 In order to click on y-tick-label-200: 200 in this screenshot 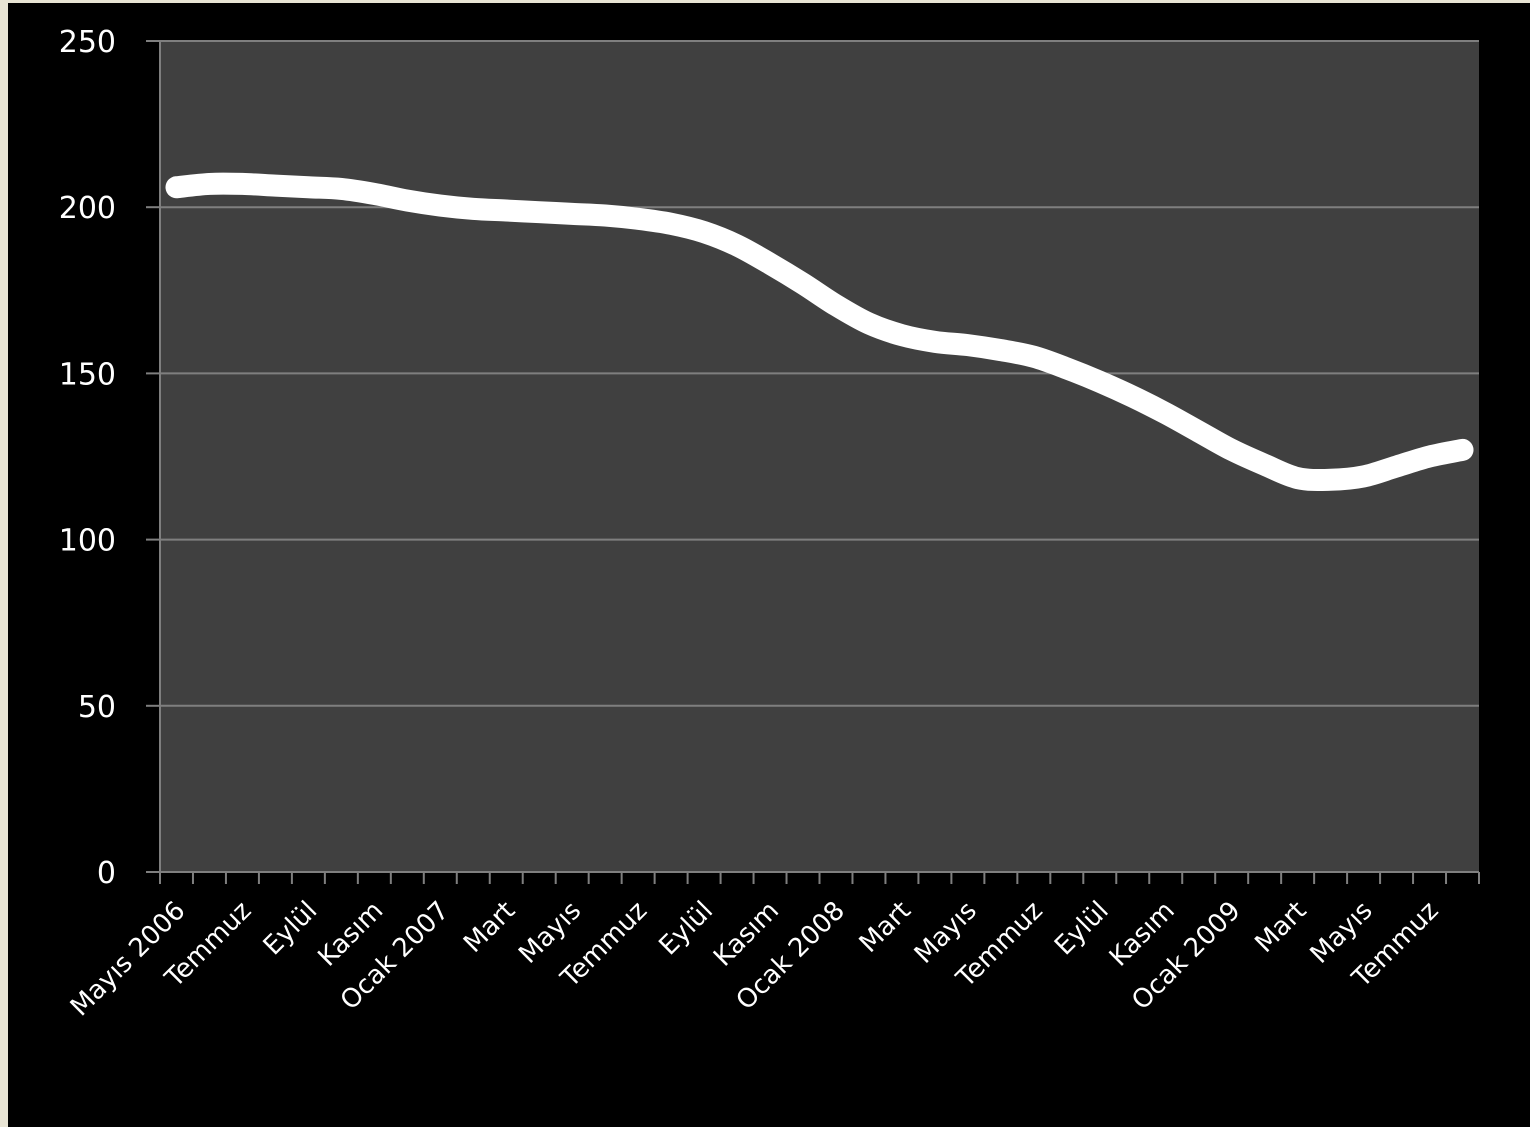, I will do `click(87, 208)`.